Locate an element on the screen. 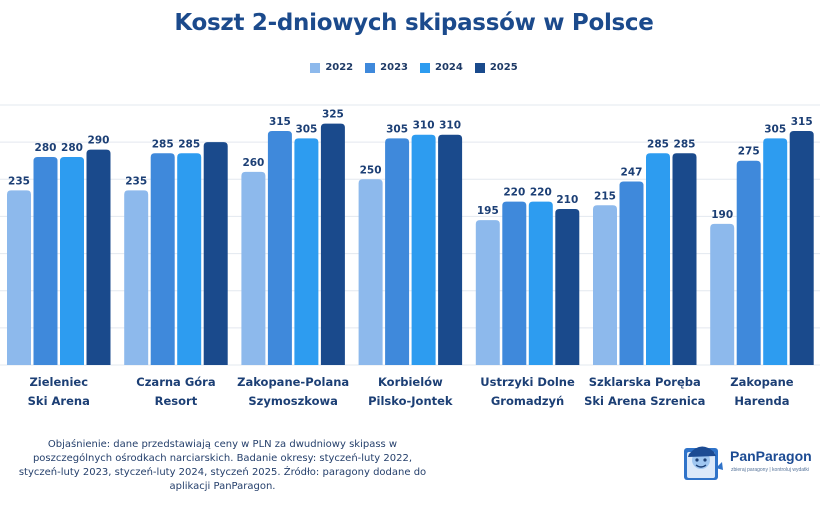 The image size is (828, 510). data-label: 325 is located at coordinates (333, 115).